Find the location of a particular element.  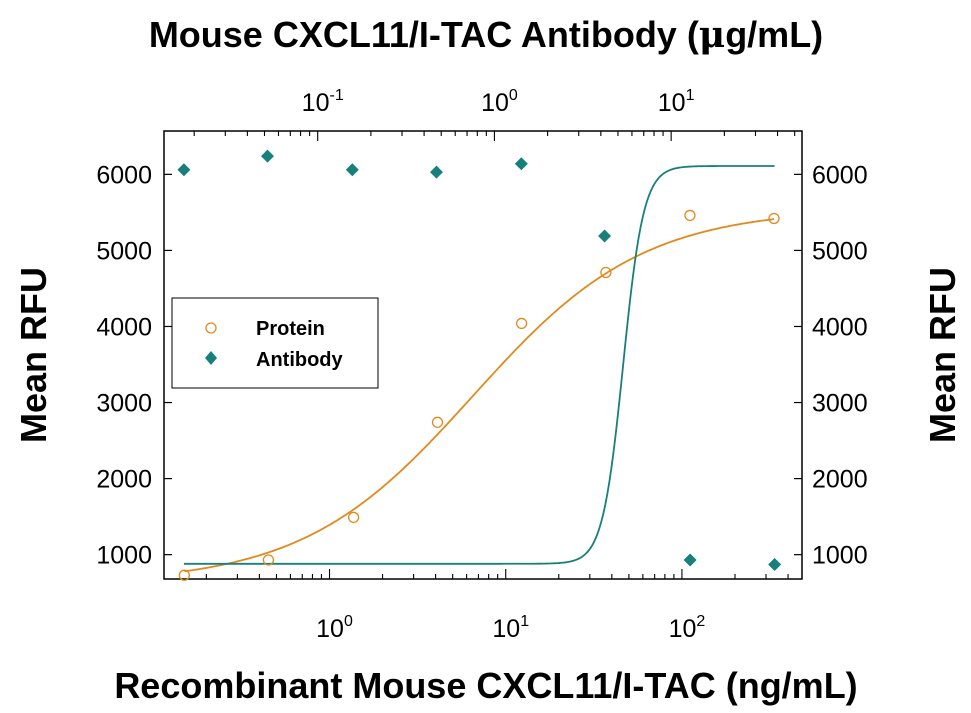

y-tick-label-right: 4000 is located at coordinates (840, 327).